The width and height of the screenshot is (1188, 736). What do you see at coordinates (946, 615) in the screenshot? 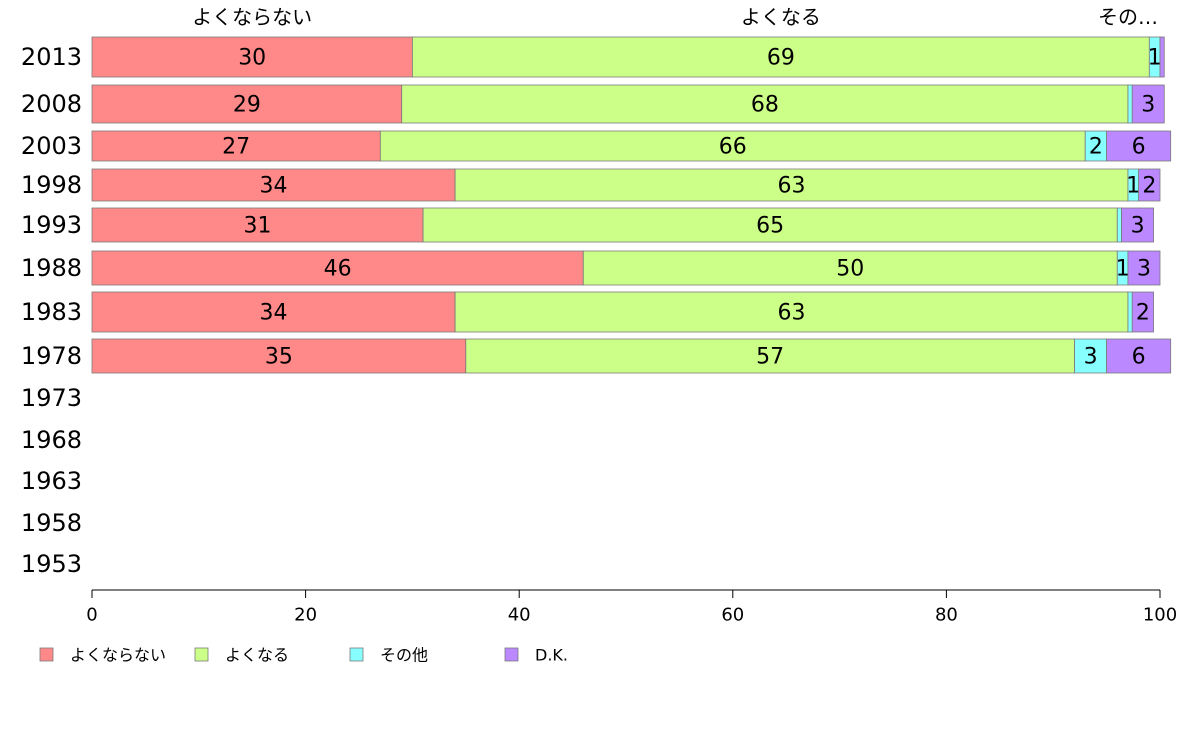
I see `x-tick-label-80: 80` at bounding box center [946, 615].